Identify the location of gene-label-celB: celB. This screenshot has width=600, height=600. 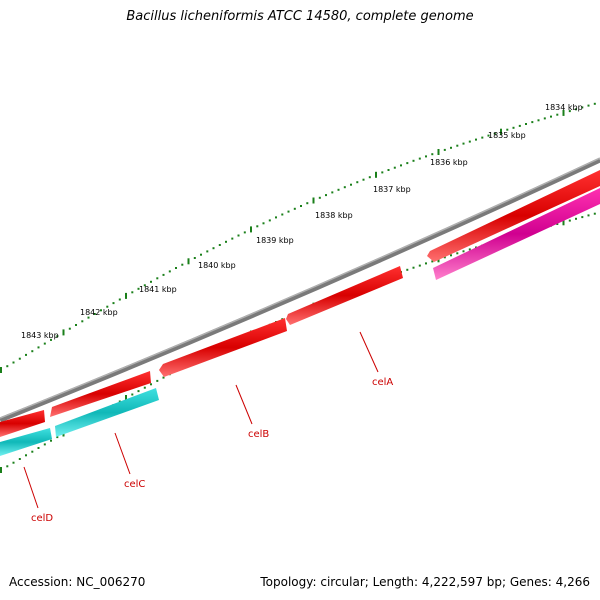
(258, 434).